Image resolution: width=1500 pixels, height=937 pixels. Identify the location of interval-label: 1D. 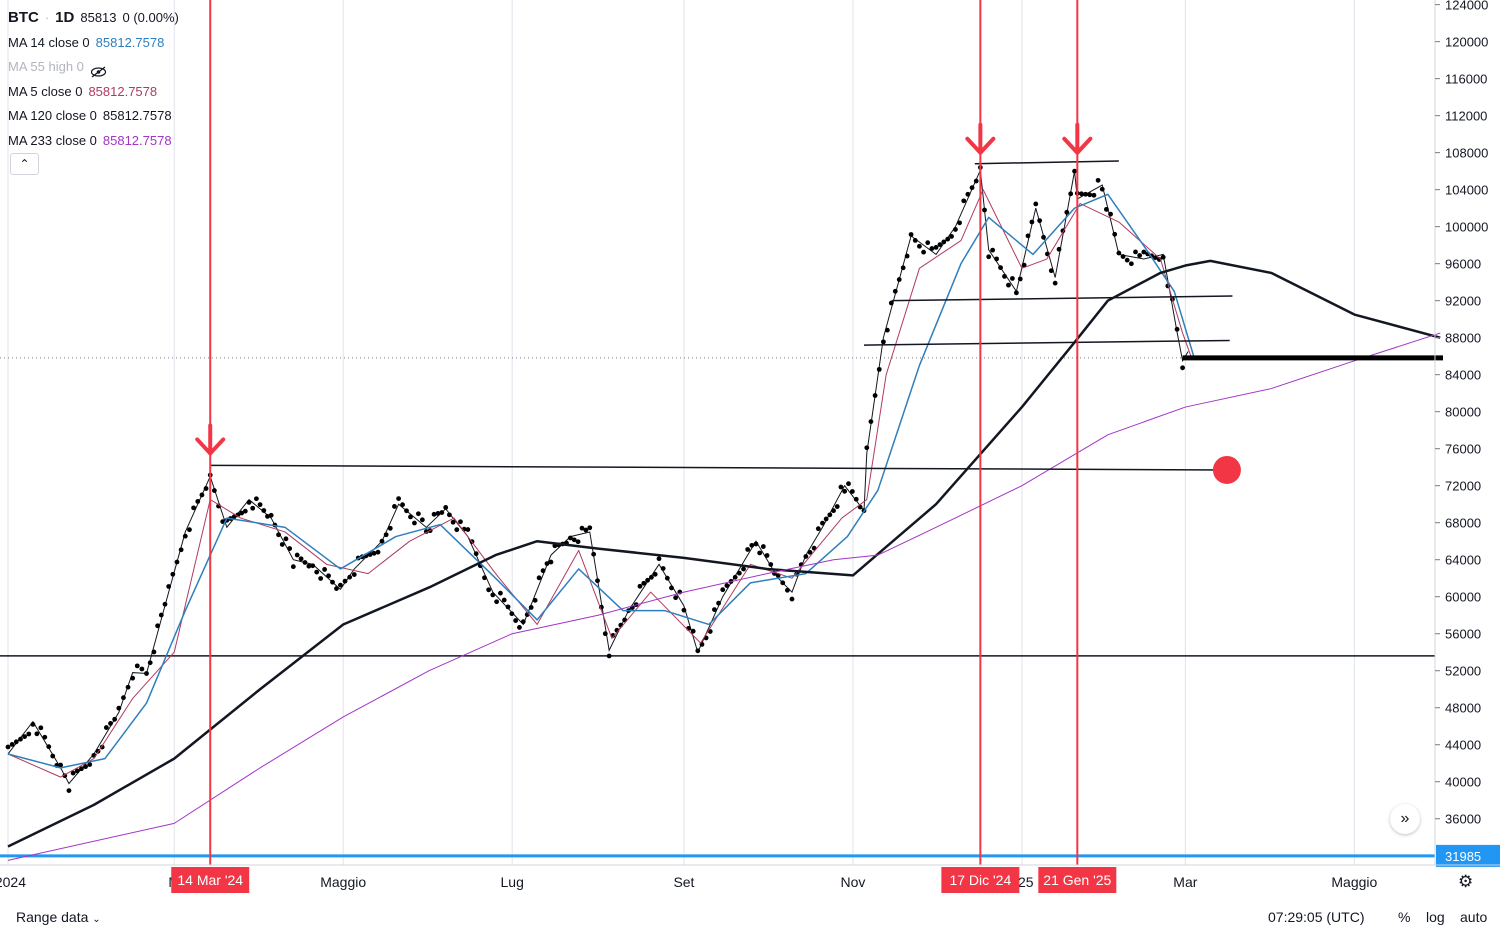
(65, 17).